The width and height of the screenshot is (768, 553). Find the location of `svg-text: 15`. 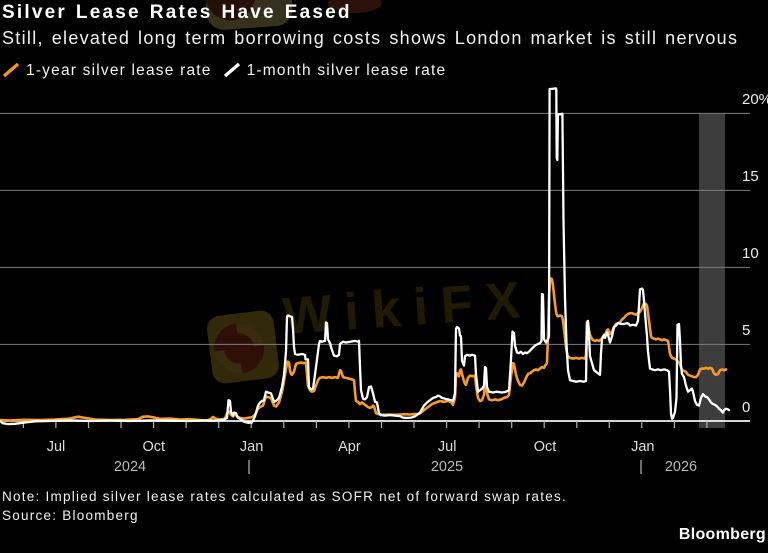

svg-text: 15 is located at coordinates (750, 176).